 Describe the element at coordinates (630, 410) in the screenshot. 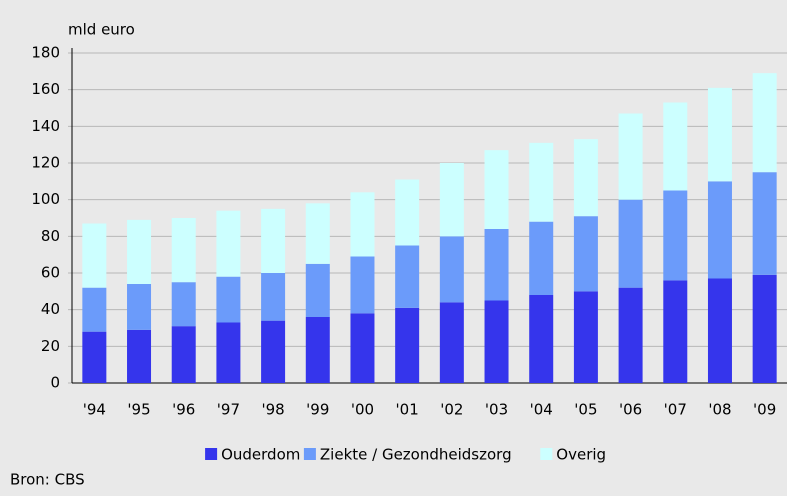

I see `x-tick-label: '06` at that location.